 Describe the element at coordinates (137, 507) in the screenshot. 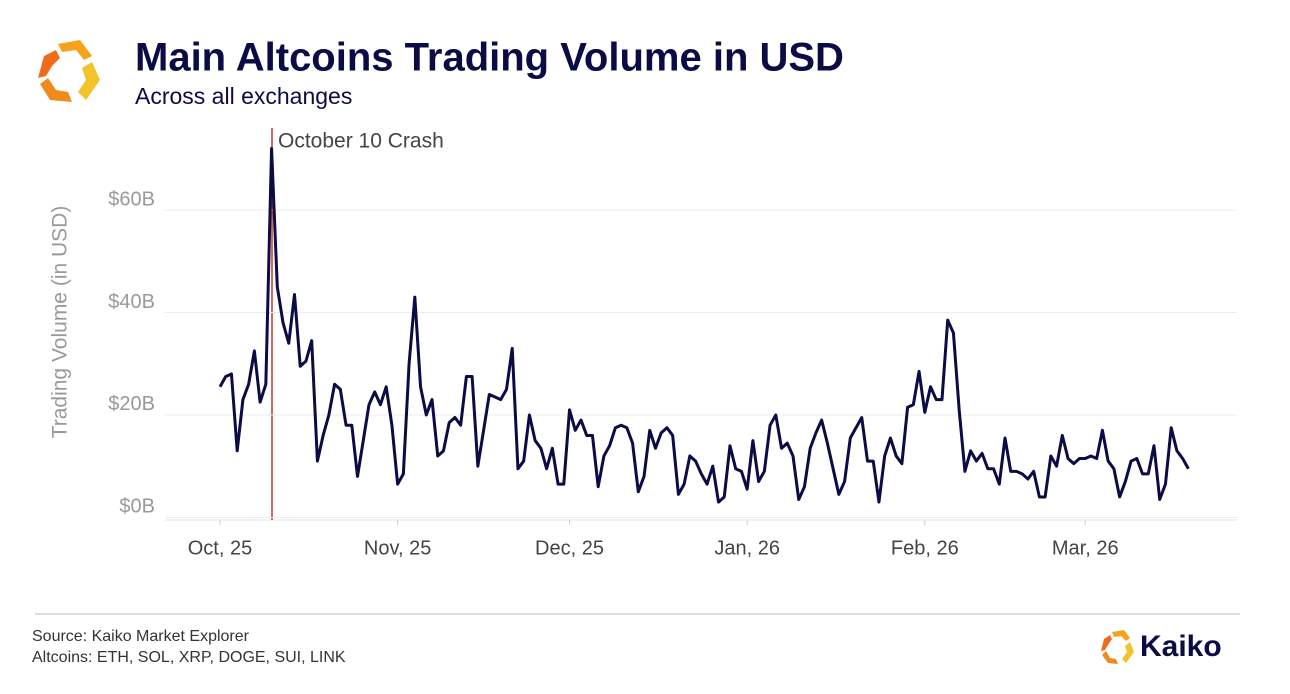

I see `y-tick-label: $0B` at that location.